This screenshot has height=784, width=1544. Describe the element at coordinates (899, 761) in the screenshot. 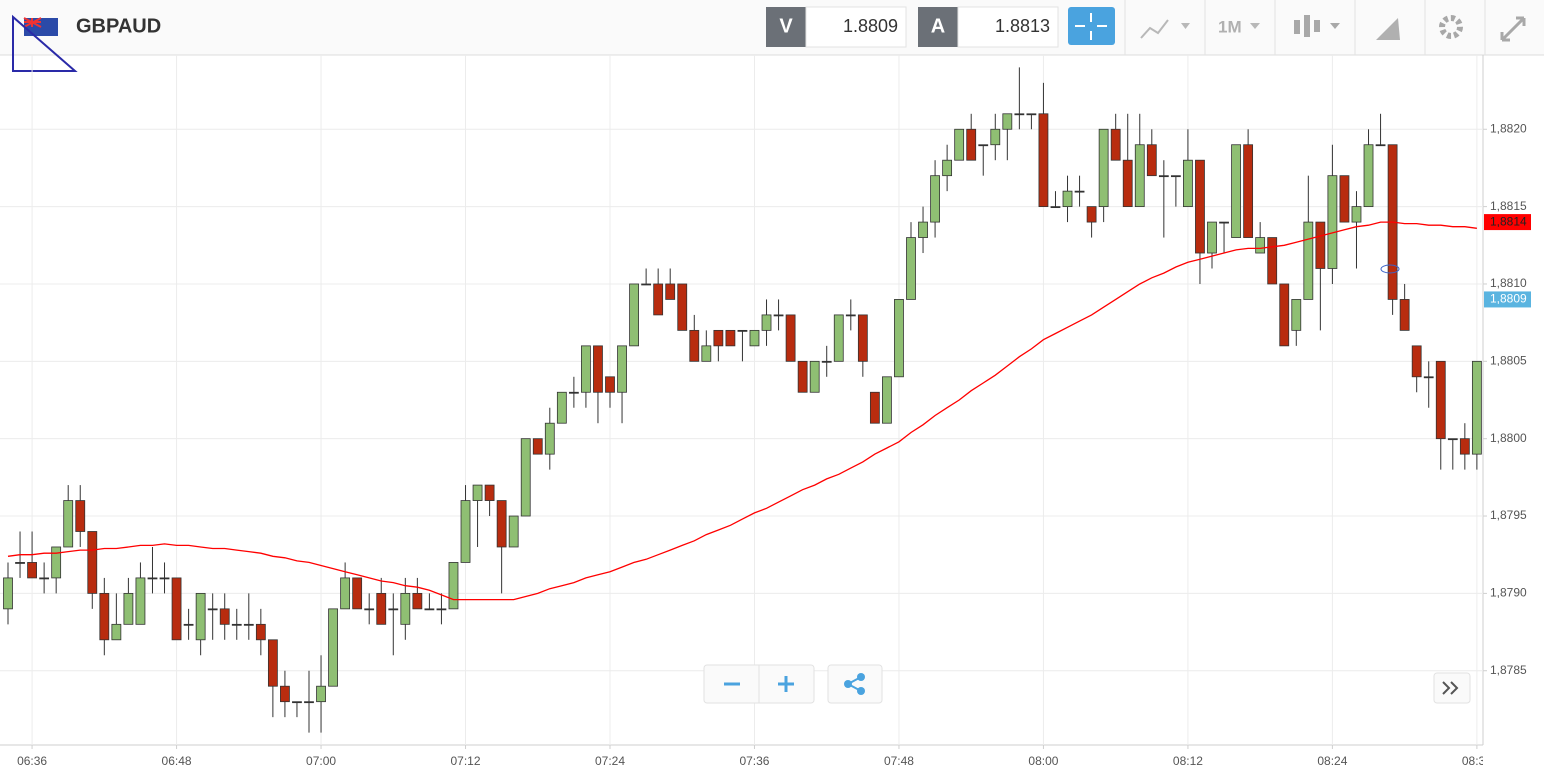

I see `x-tick-label: 07:48` at that location.